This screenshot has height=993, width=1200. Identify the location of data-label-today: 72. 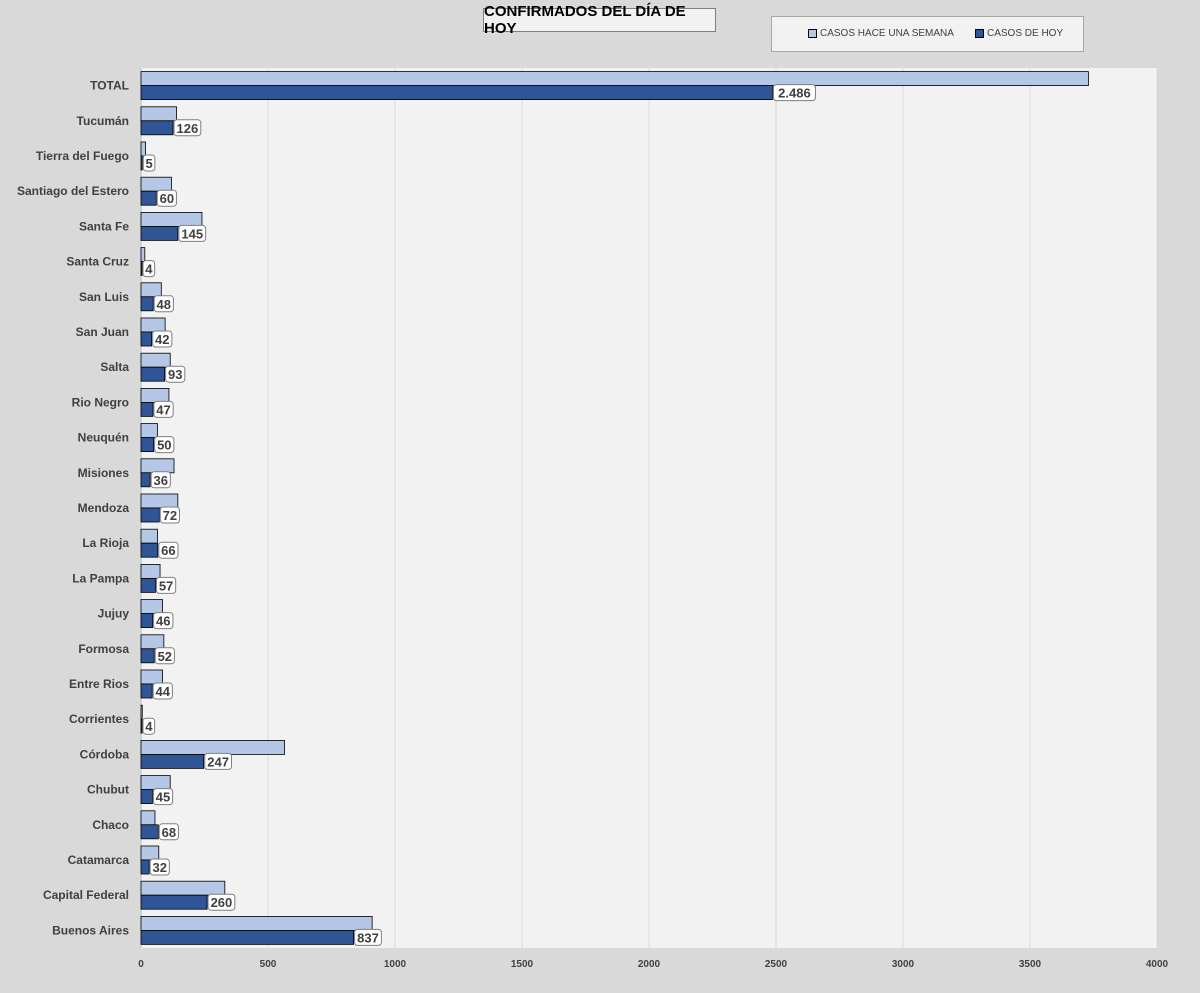
(170, 515).